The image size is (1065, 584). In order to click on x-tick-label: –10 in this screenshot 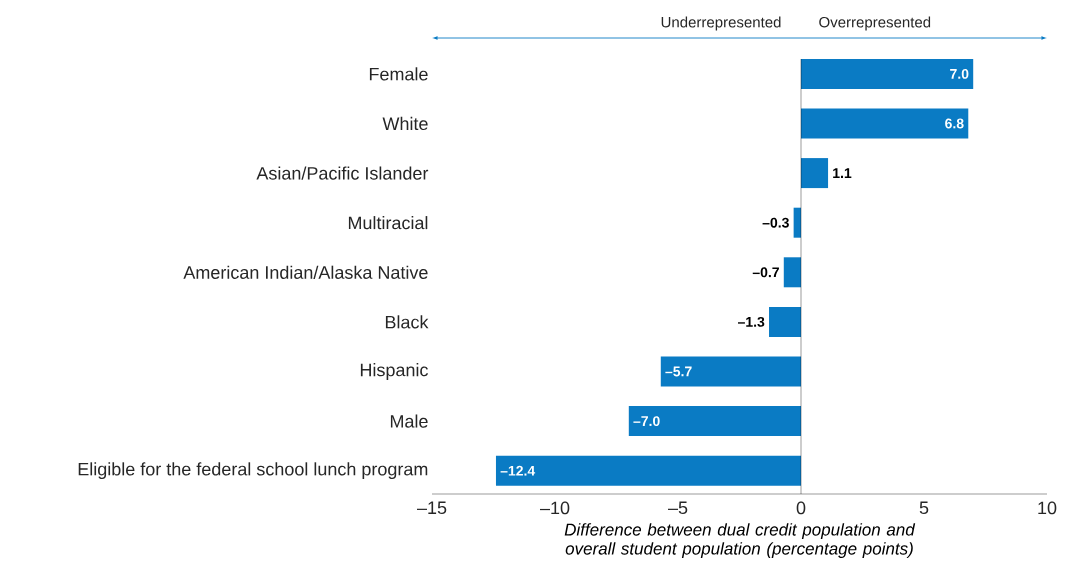, I will do `click(554, 508)`.